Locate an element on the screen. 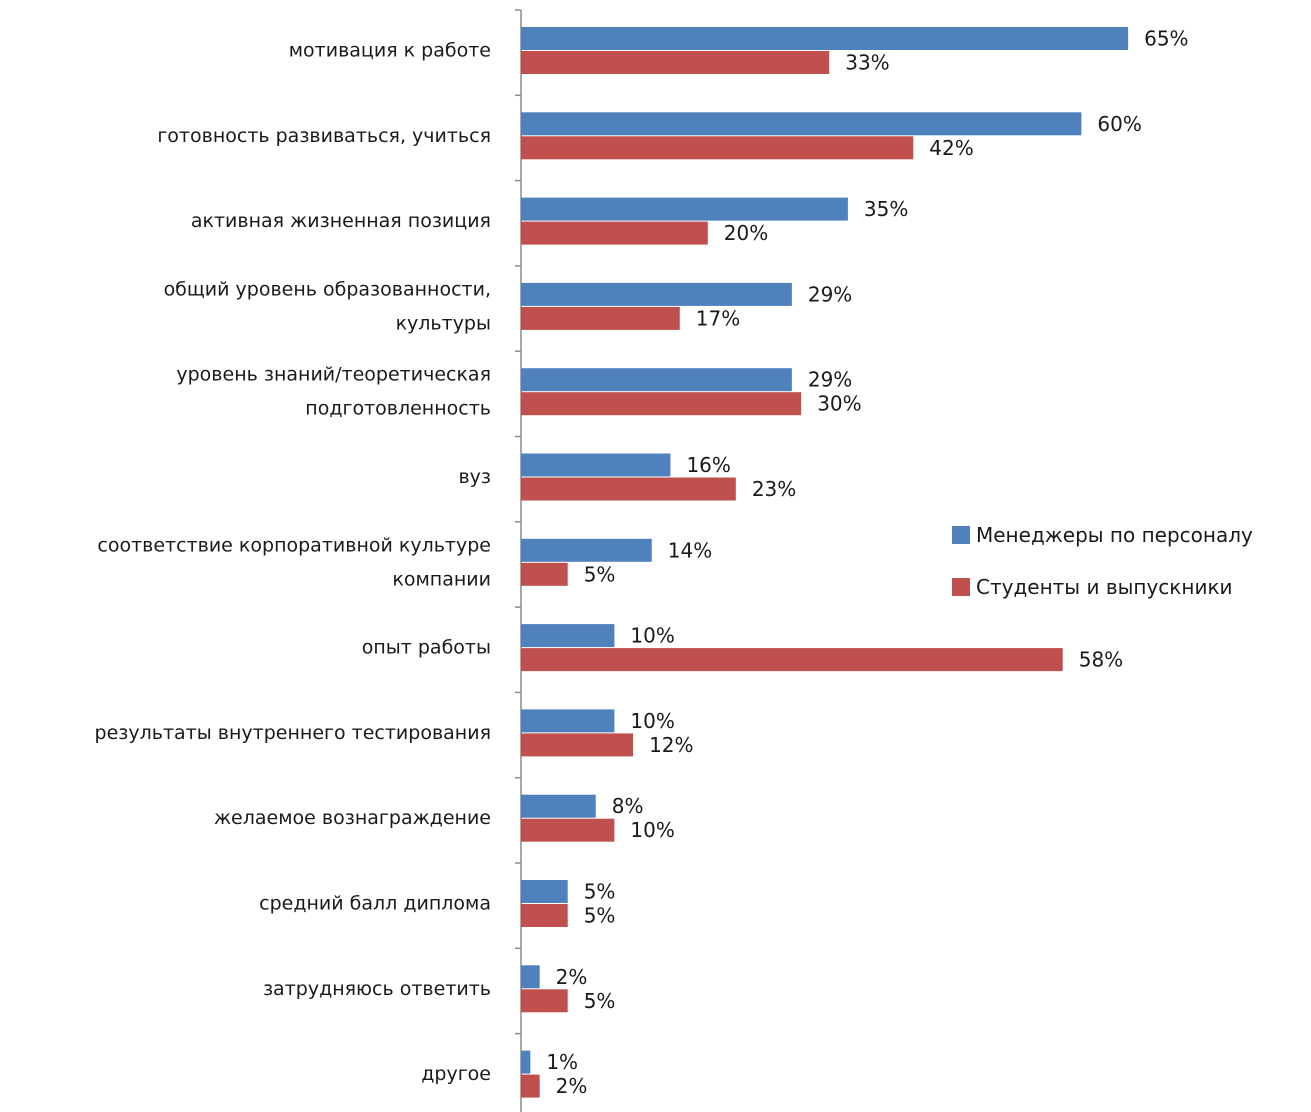  category-label: затрудняюсь ответить is located at coordinates (377, 989).